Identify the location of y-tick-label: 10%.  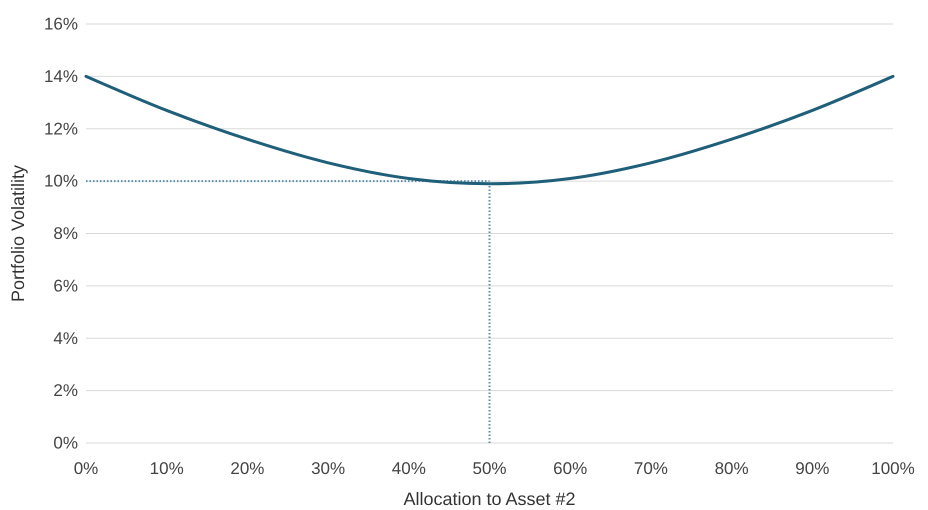
(61, 181).